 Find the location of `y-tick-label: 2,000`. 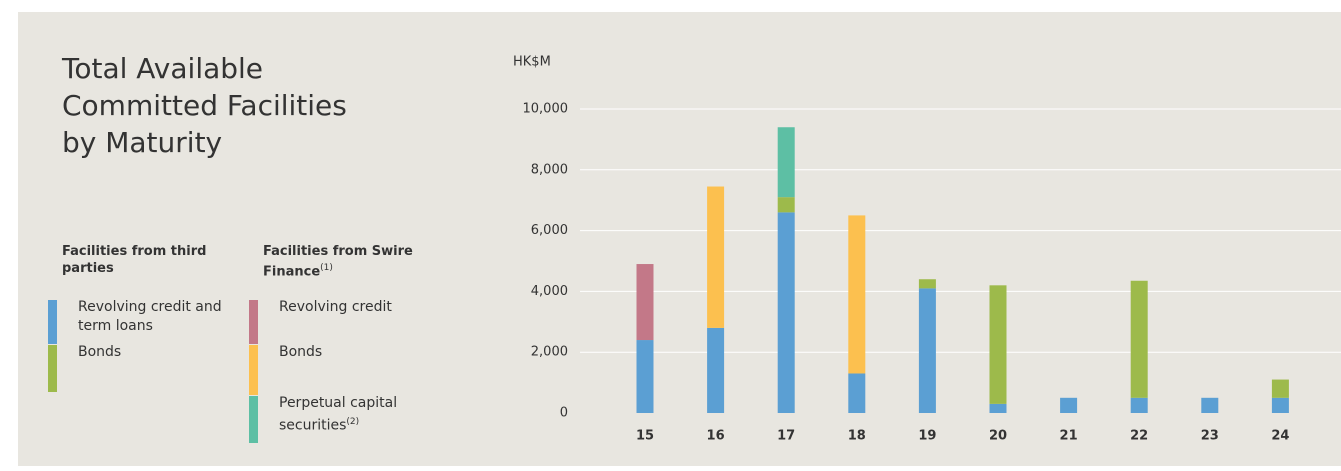

y-tick-label: 2,000 is located at coordinates (549, 352).